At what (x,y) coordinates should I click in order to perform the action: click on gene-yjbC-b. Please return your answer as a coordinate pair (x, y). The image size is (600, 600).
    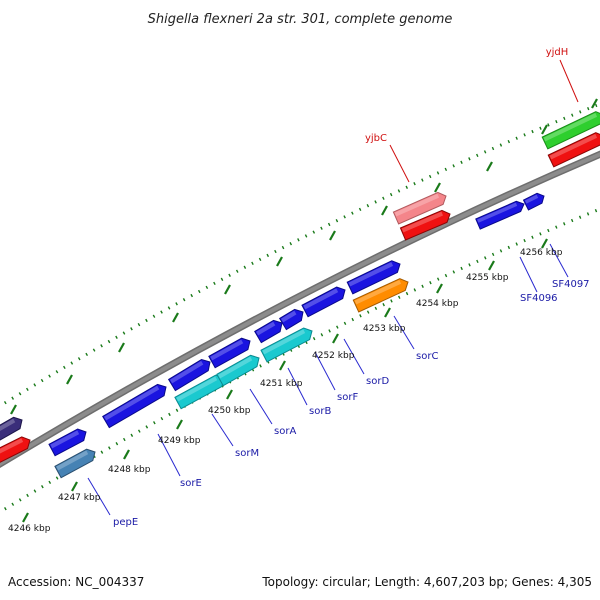
    Looking at the image, I should click on (425, 225).